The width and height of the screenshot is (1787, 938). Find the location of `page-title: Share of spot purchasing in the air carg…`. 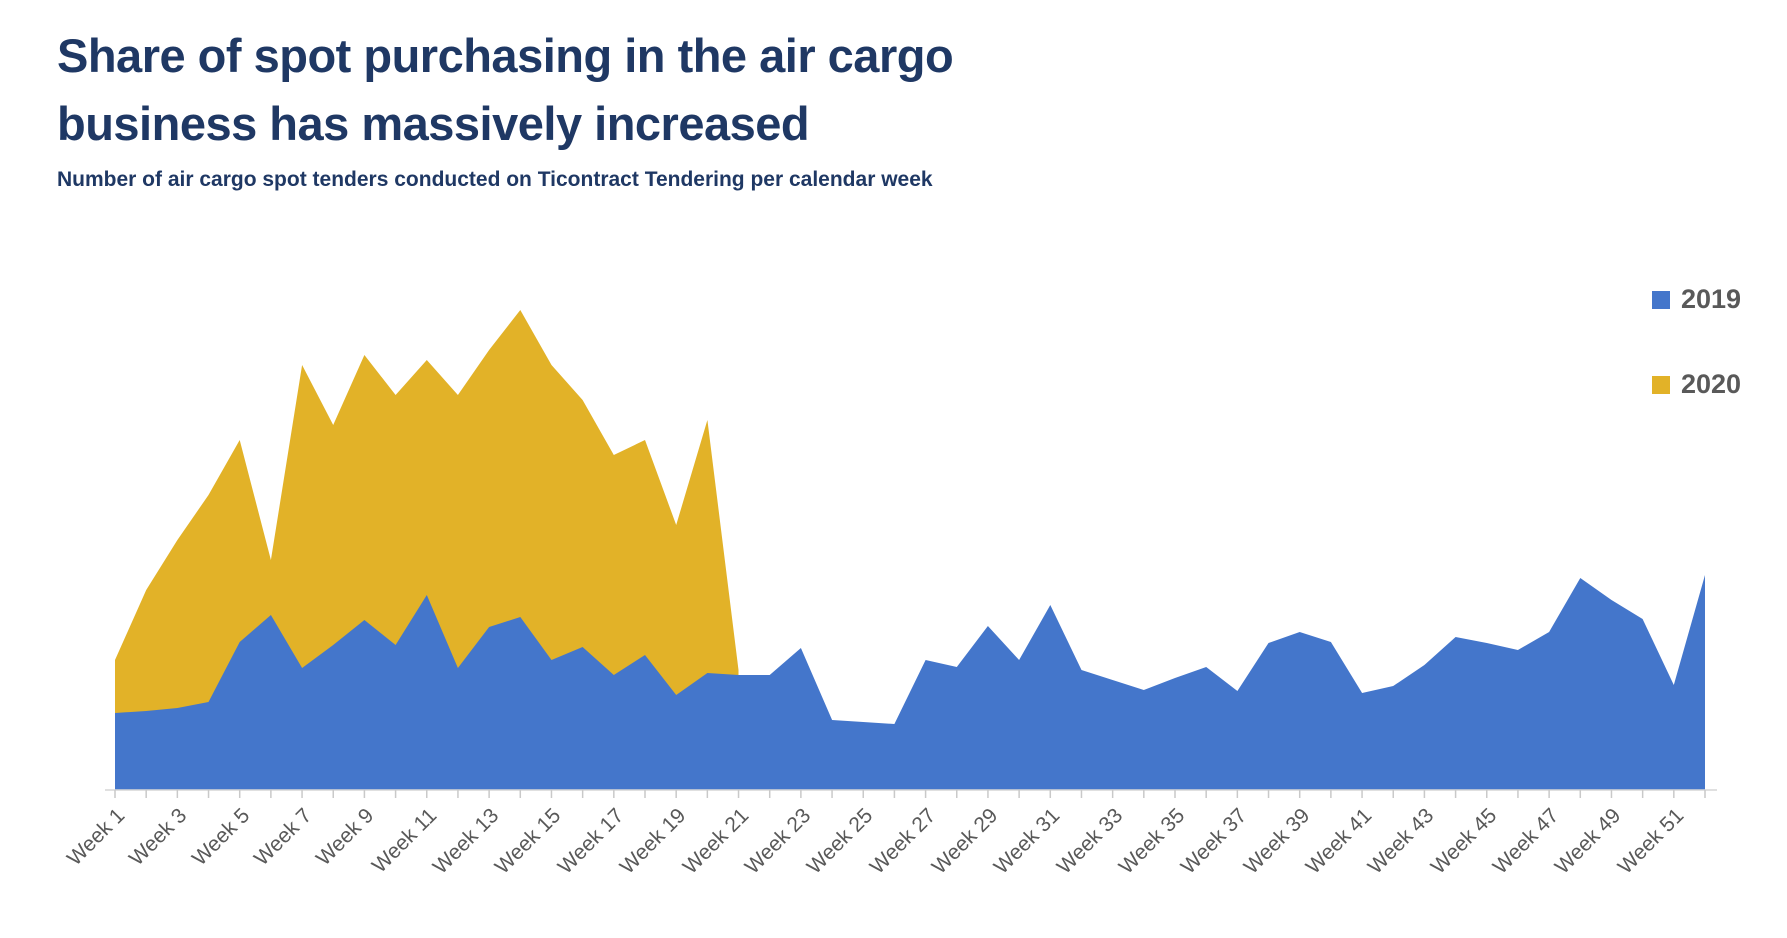

page-title: Share of spot purchasing in the air carg… is located at coordinates (505, 90).